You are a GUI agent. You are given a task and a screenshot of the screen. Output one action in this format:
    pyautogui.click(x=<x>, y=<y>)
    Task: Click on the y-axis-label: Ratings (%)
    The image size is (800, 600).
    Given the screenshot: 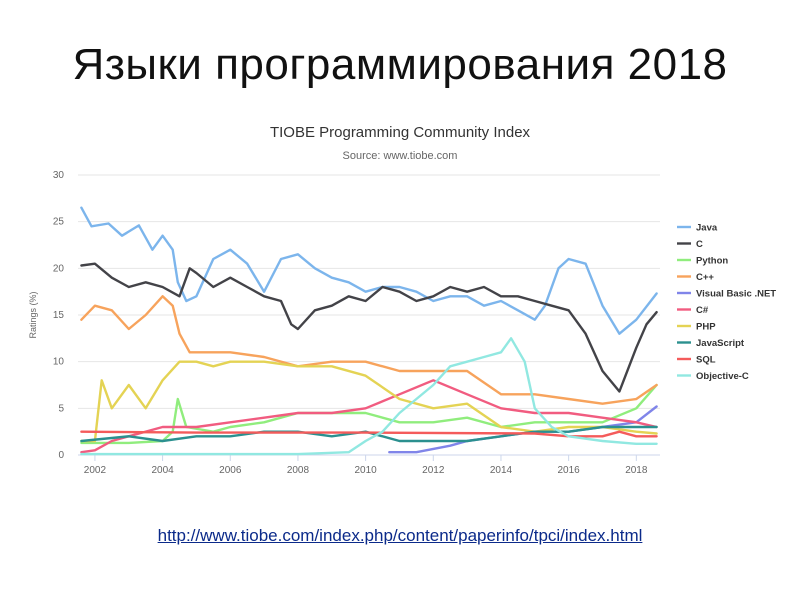 What is the action you would take?
    pyautogui.click(x=33, y=314)
    